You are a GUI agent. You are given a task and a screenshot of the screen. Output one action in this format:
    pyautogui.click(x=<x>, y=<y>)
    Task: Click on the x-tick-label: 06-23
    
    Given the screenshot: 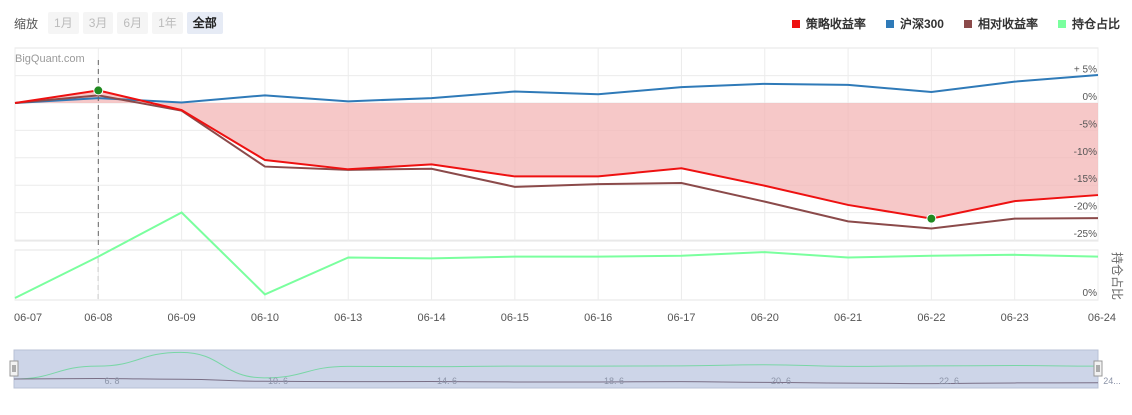 What is the action you would take?
    pyautogui.click(x=1015, y=318)
    